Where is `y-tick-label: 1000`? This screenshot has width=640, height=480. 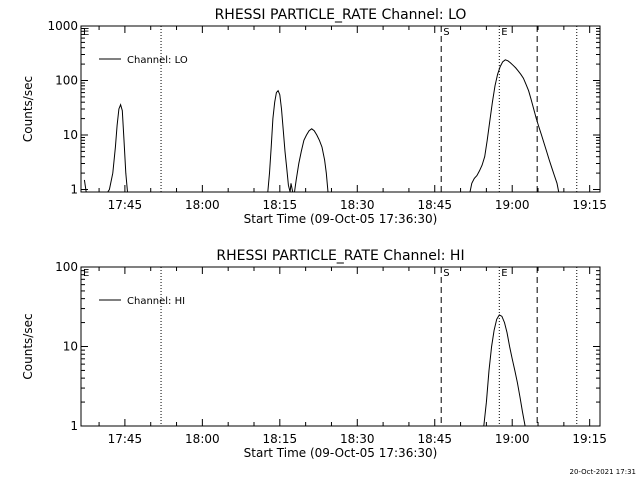
y-tick-label: 1000 is located at coordinates (62, 26).